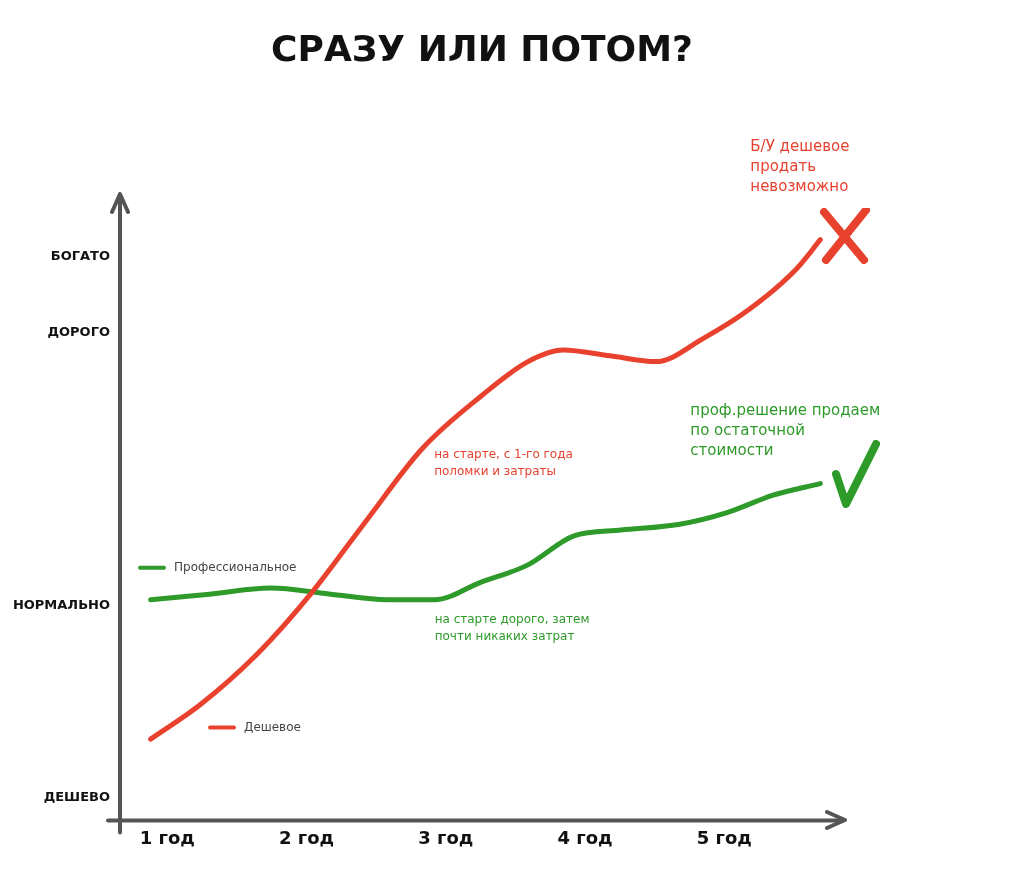 The width and height of the screenshot is (1024, 878). What do you see at coordinates (800, 166) in the screenshot?
I see `text: Б/У дешевое продать невозможно` at bounding box center [800, 166].